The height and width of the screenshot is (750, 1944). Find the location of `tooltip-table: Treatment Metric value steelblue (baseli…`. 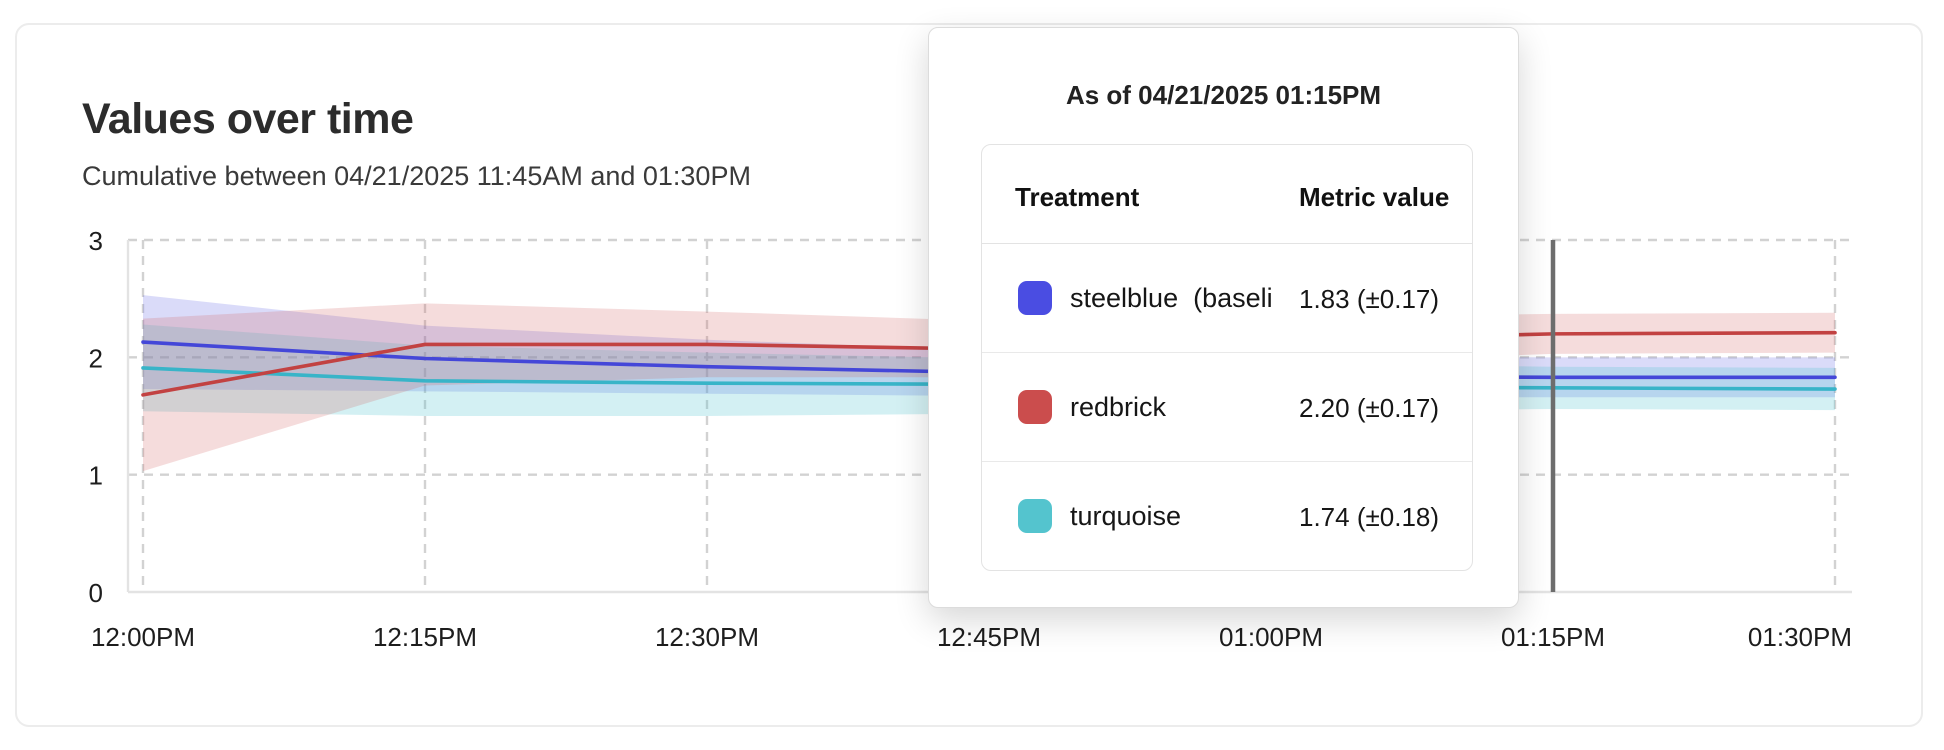

tooltip-table: Treatment Metric value steelblue (baseli… is located at coordinates (1227, 357).